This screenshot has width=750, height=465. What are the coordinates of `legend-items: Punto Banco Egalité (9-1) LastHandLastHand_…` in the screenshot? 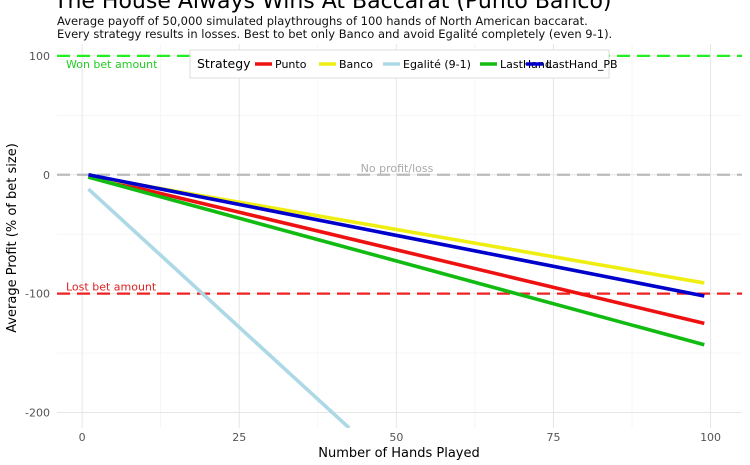 It's located at (436, 64).